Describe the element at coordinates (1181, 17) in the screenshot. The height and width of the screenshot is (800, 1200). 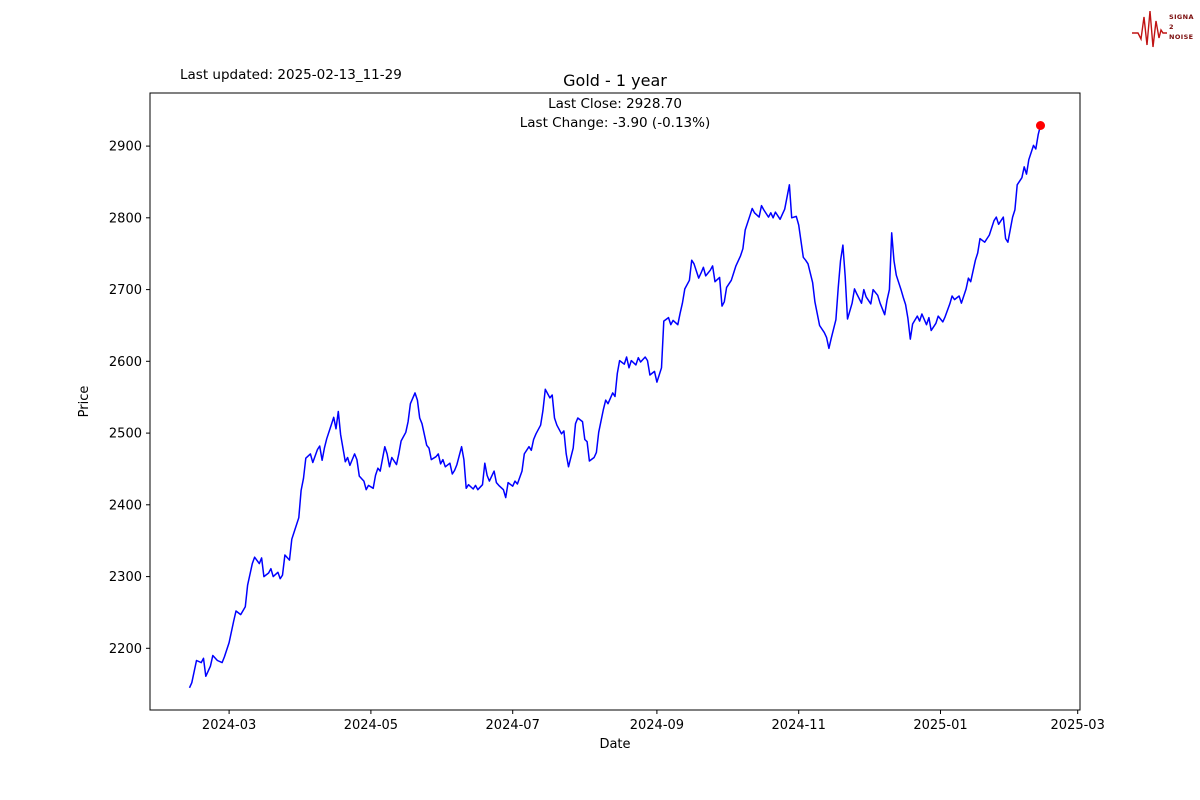
I see `logo-text-line1: SIGNAL` at that location.